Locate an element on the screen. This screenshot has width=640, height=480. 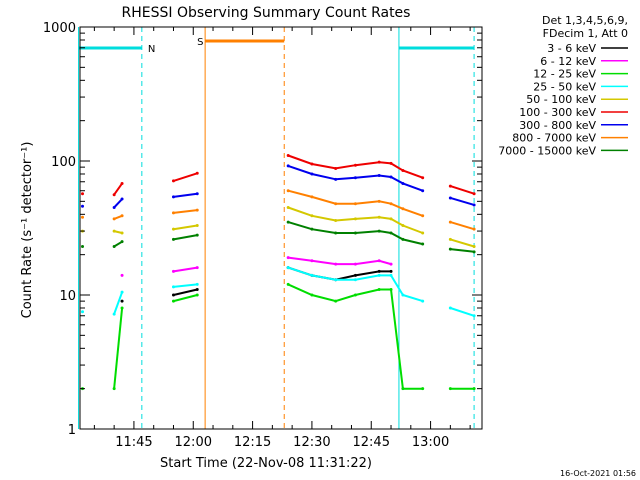
y-axis-label: Count Rate (s⁻¹ detector⁻¹) is located at coordinates (27, 230).